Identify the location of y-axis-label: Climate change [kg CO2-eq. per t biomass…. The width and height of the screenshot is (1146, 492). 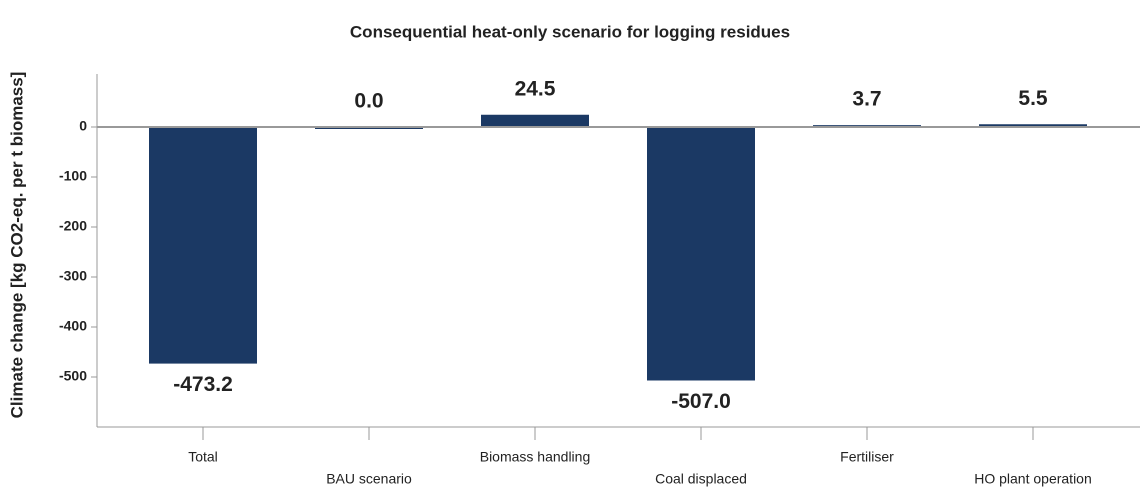
(16, 245).